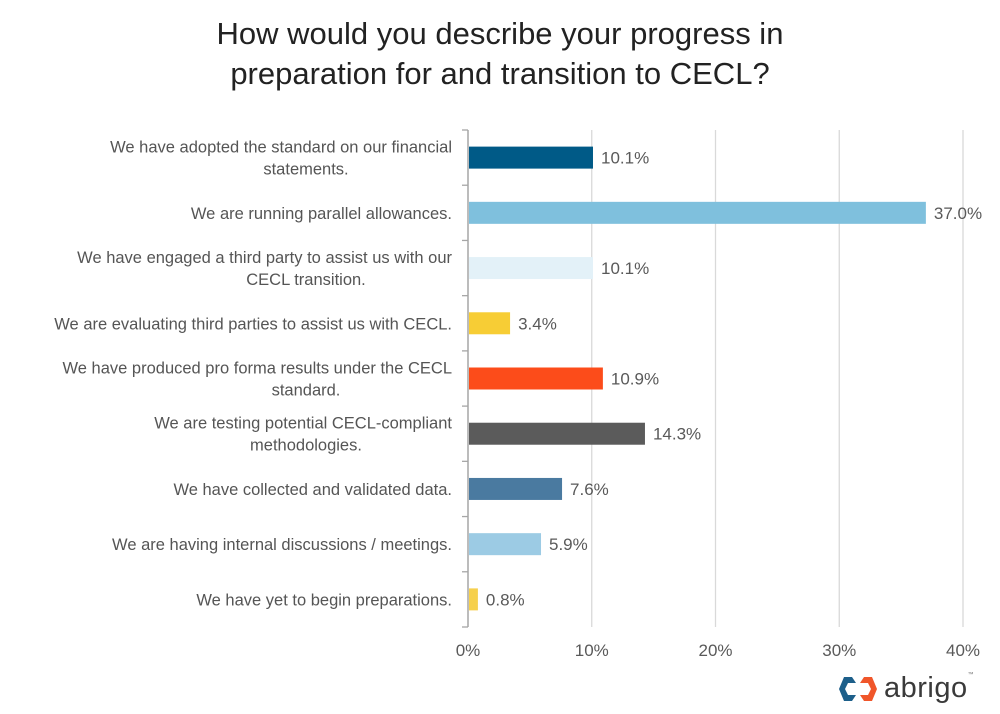 The height and width of the screenshot is (714, 1000). I want to click on category-label: statements., so click(305, 170).